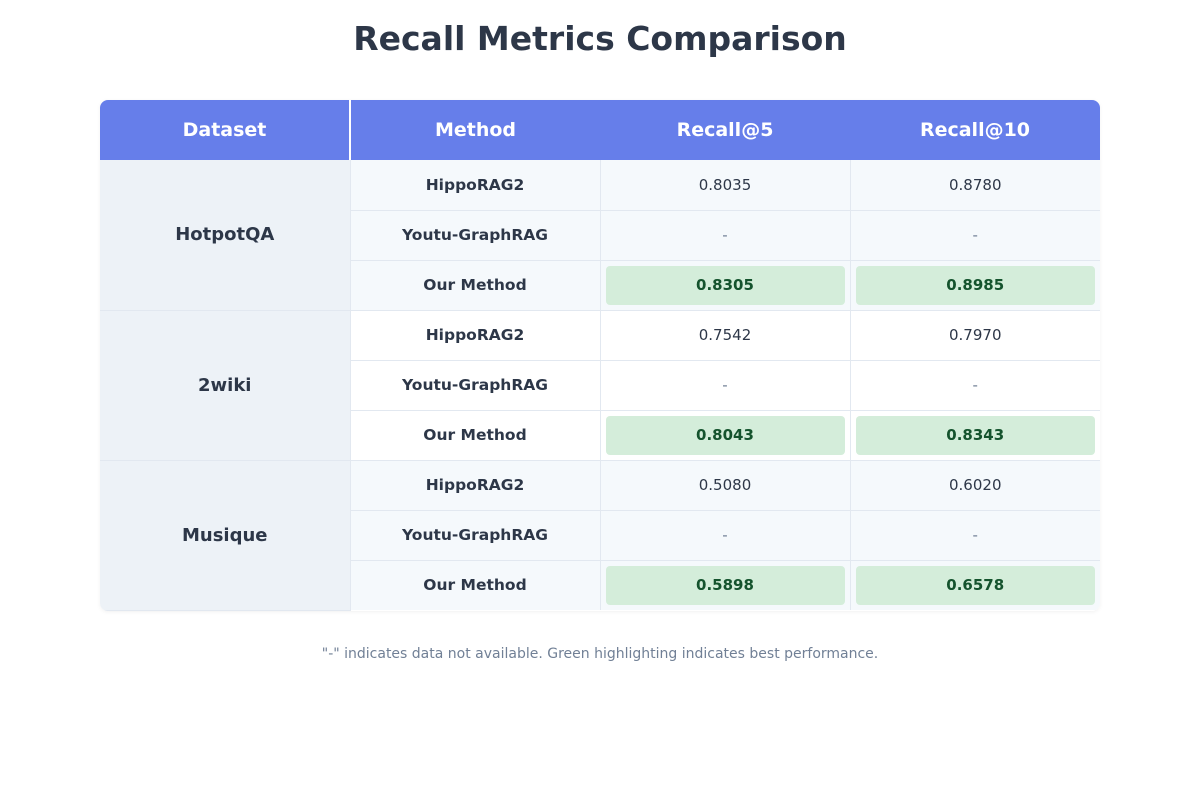 This screenshot has height=800, width=1200. Describe the element at coordinates (600, 38) in the screenshot. I see `page-title: Recall Metrics Comparison` at that location.